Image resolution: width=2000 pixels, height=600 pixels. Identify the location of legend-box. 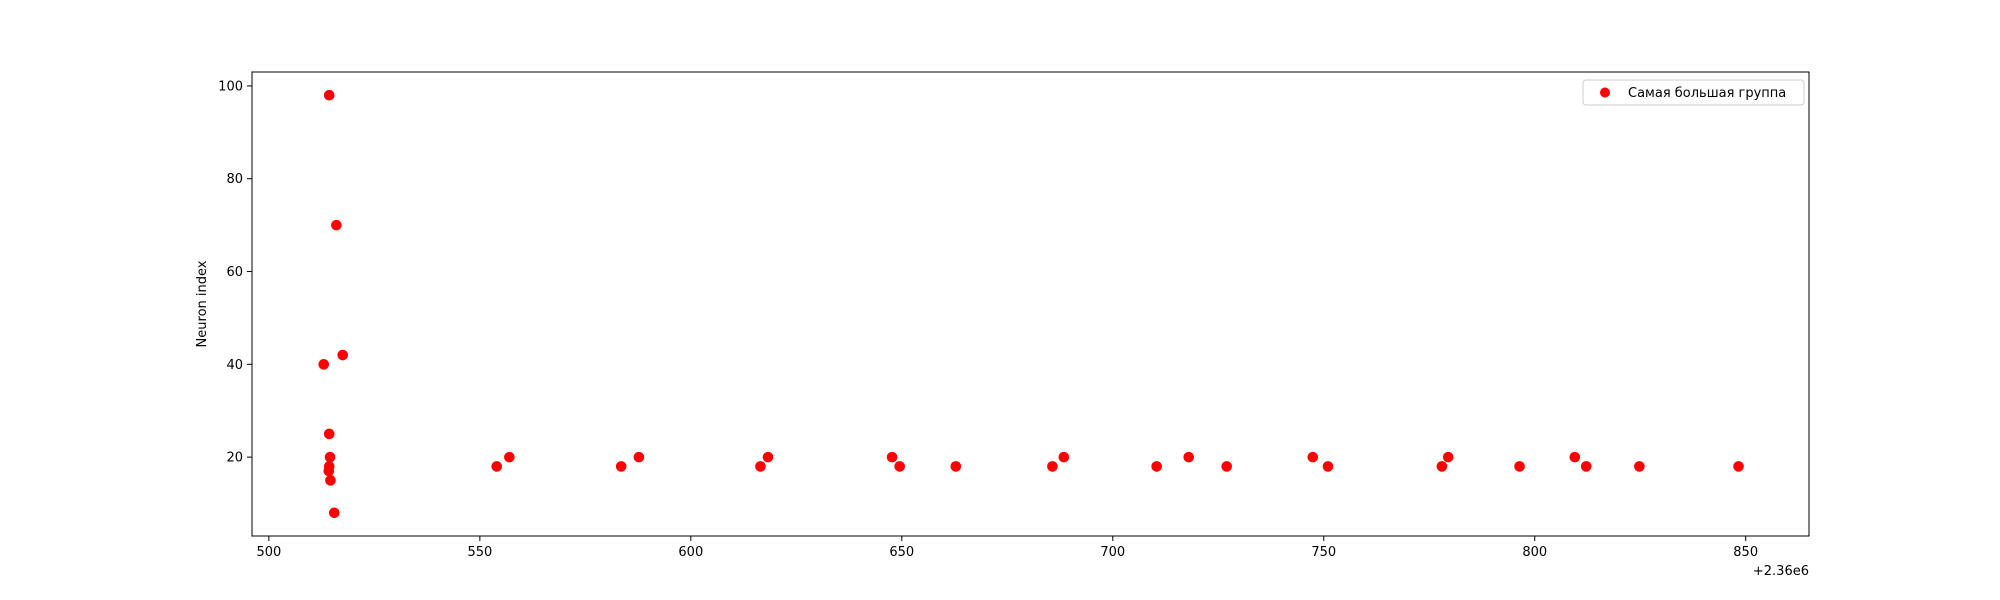
(1693, 92).